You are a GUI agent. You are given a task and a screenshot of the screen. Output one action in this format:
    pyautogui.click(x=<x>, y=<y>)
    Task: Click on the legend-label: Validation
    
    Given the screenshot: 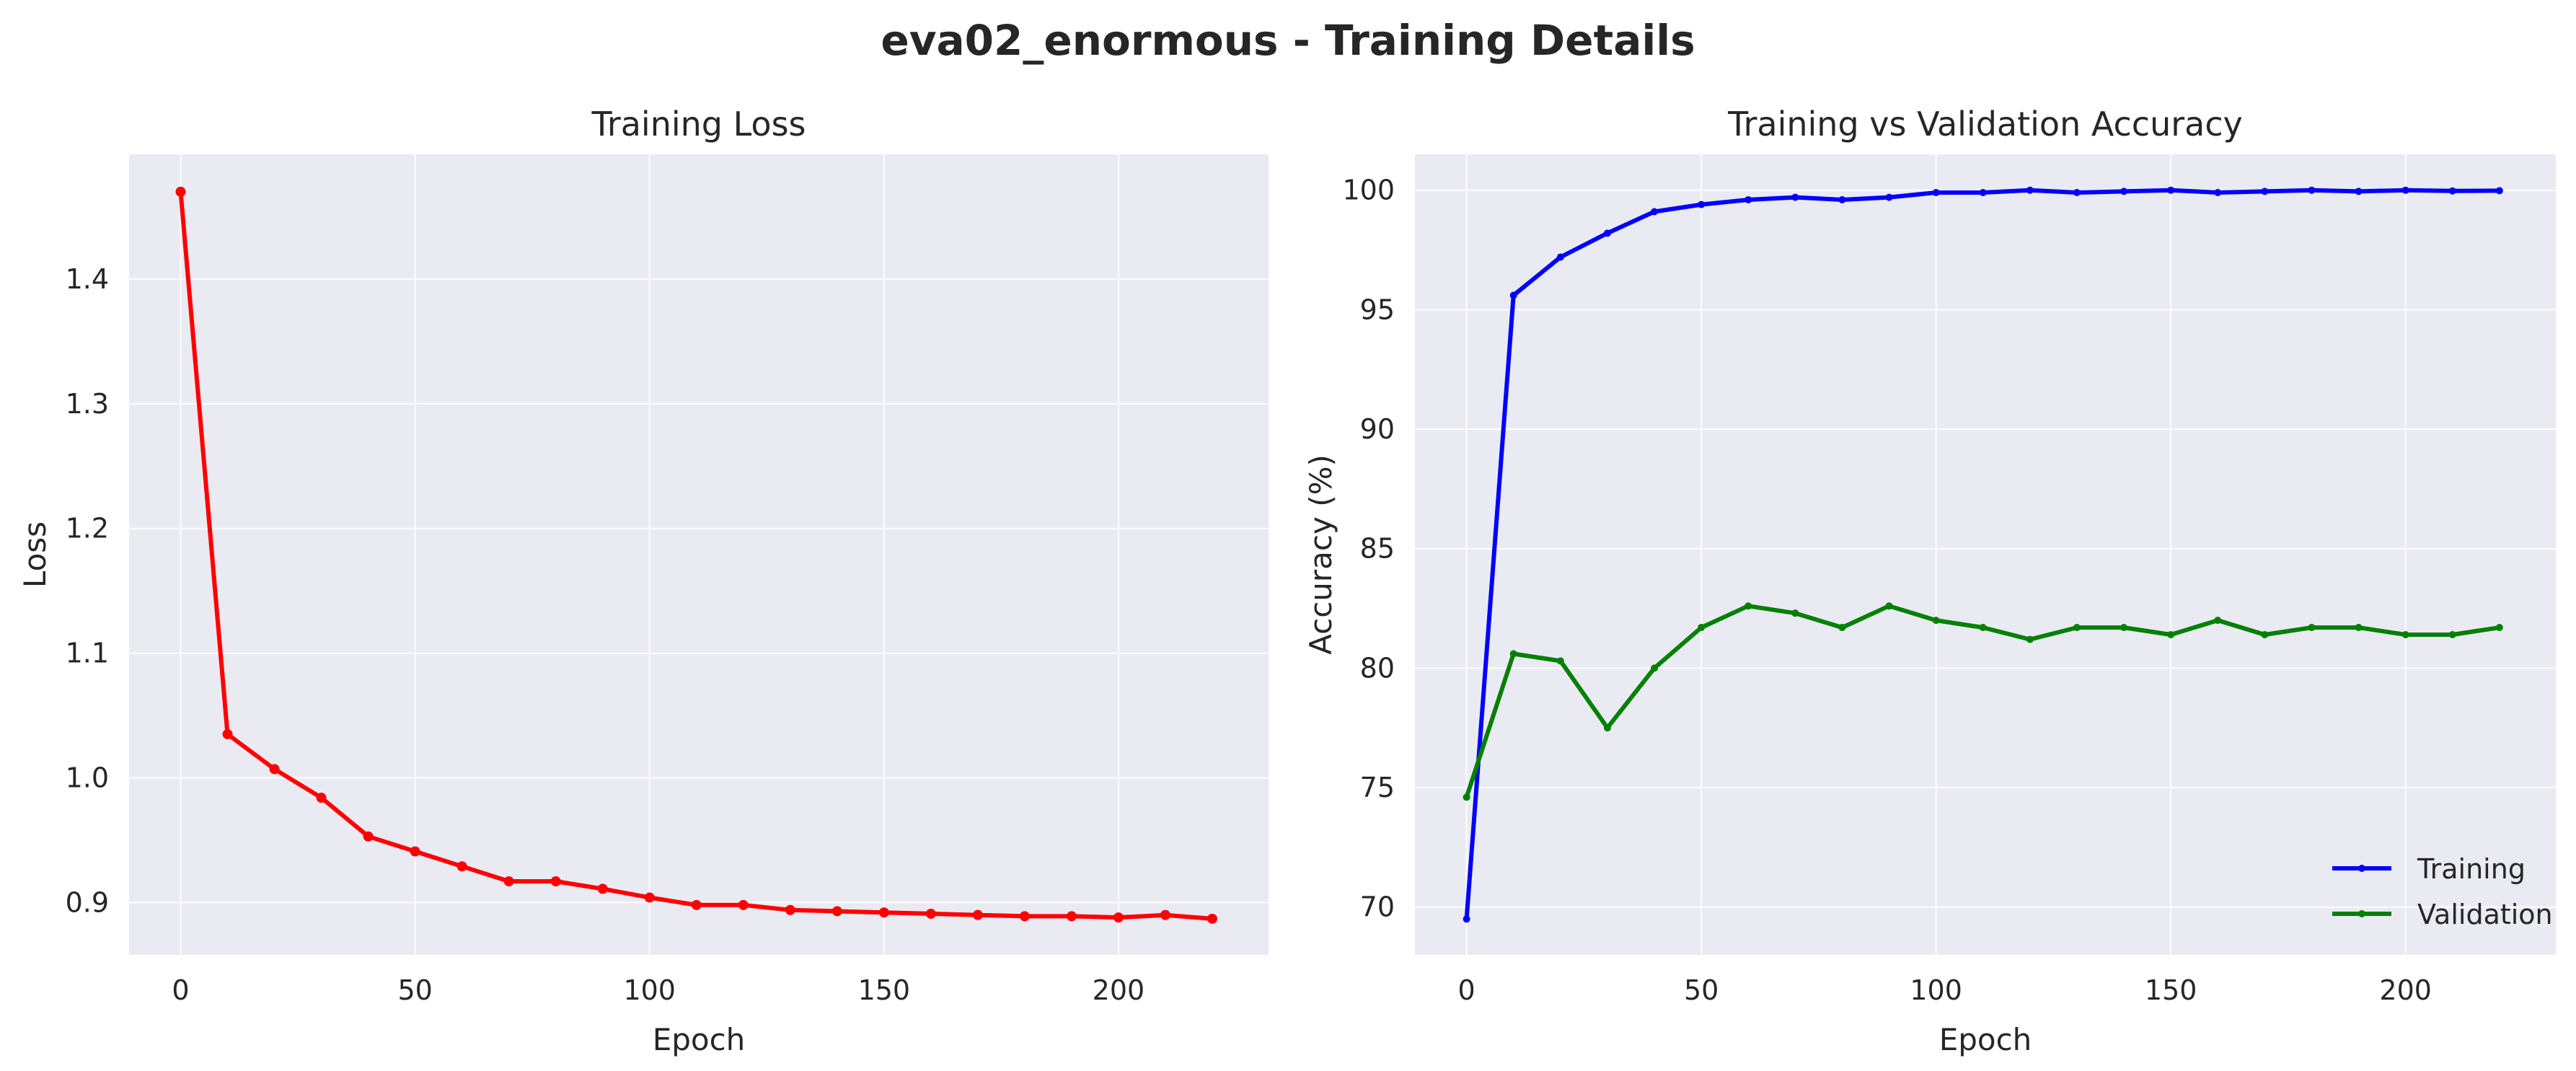 What is the action you would take?
    pyautogui.click(x=2485, y=914)
    